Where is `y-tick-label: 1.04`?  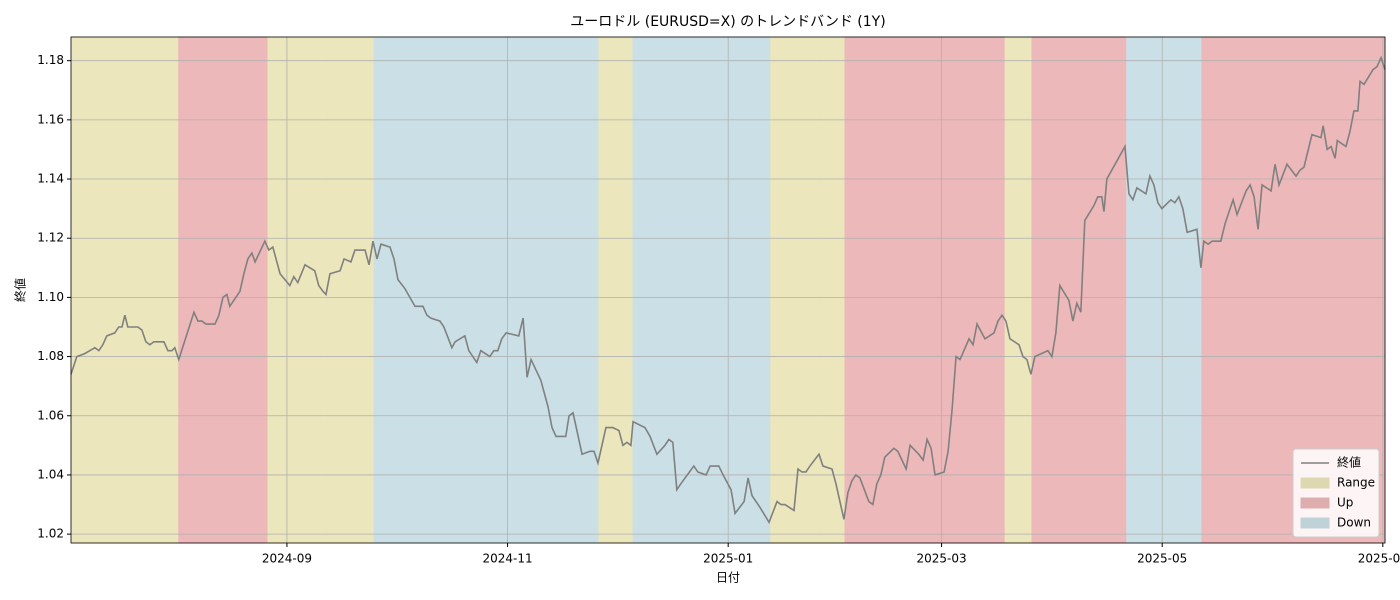 y-tick-label: 1.04 is located at coordinates (50, 474).